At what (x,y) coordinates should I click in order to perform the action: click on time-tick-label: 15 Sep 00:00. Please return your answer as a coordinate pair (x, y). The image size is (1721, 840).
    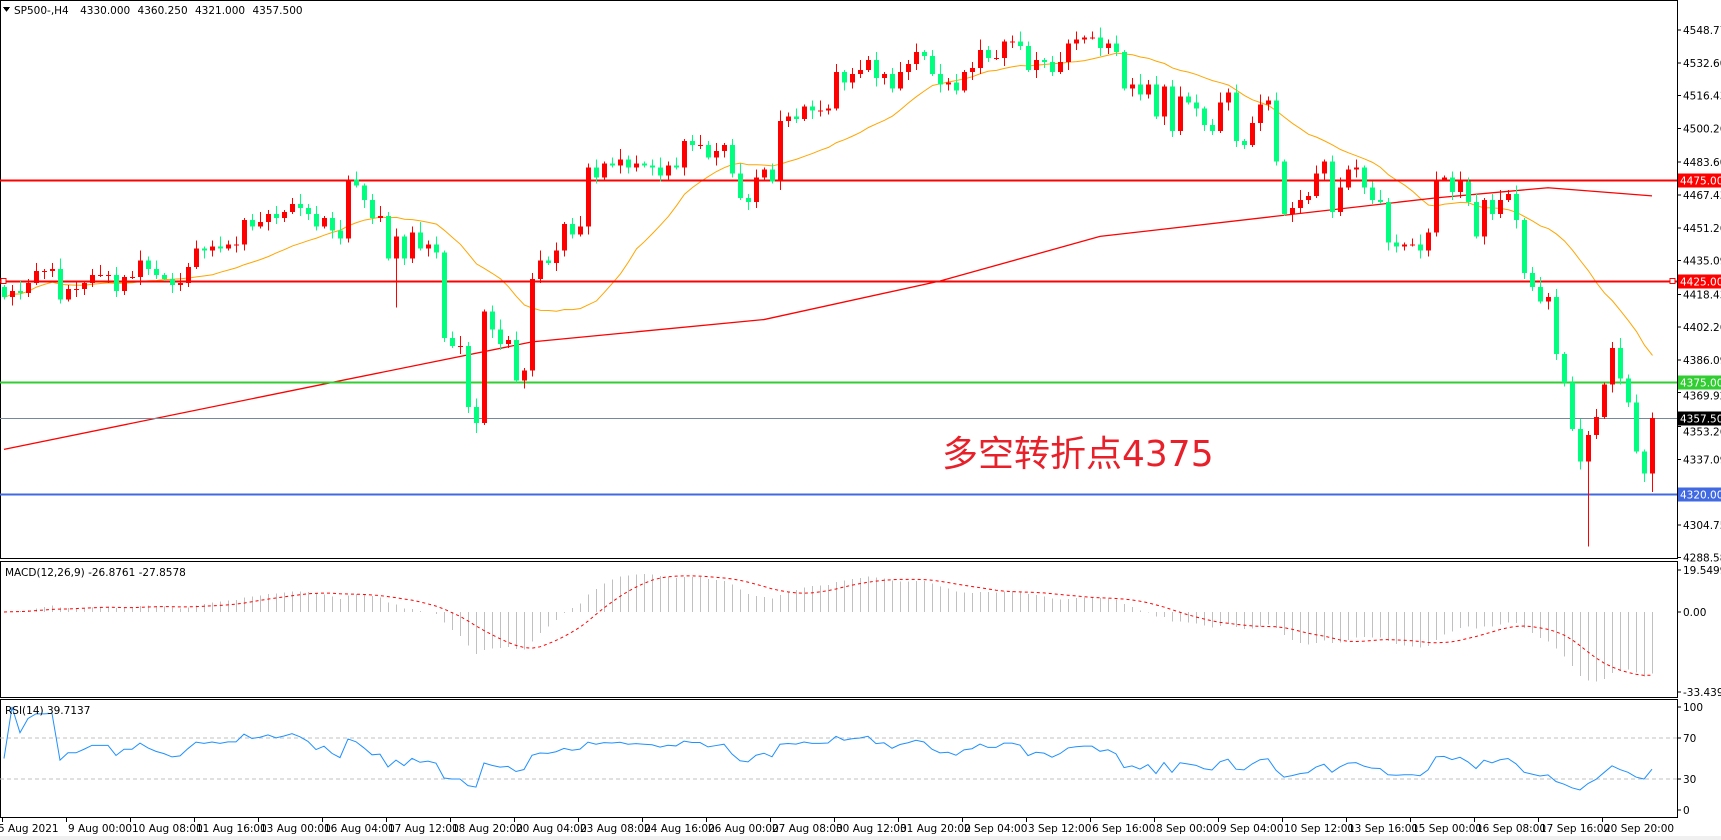
    Looking at the image, I should click on (1447, 829).